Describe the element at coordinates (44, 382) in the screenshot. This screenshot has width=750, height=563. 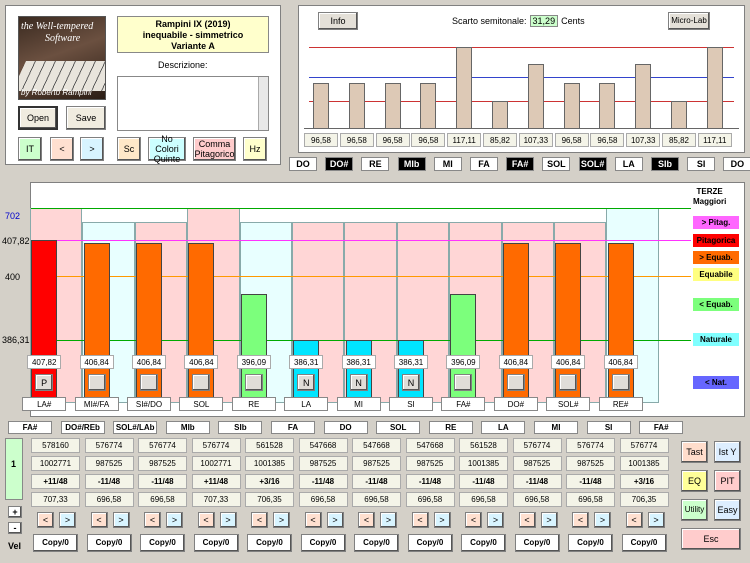
I see `main-bar-box: P` at that location.